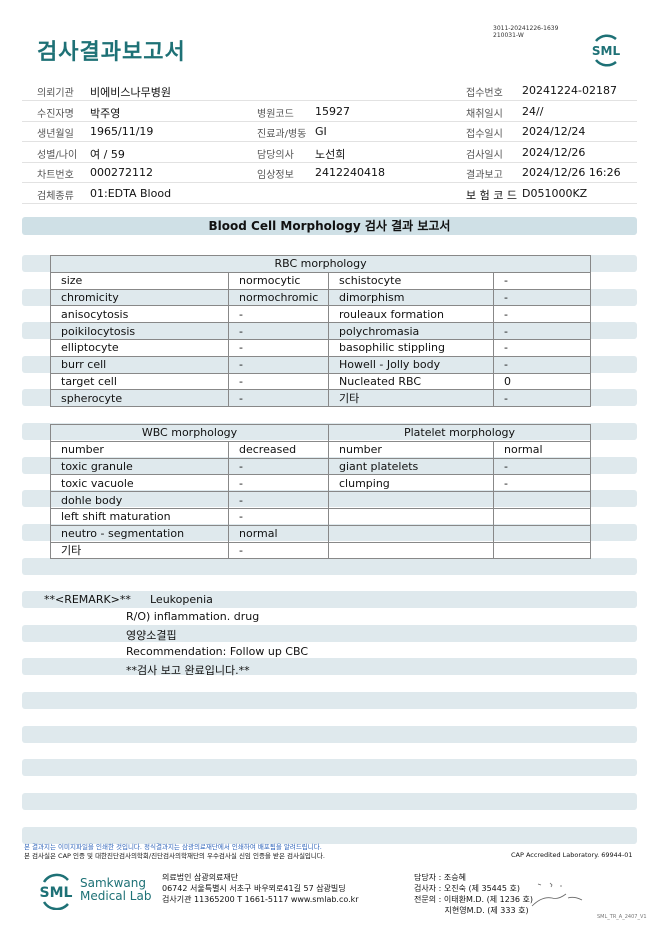  I want to click on sml-logo: SML, so click(606, 50).